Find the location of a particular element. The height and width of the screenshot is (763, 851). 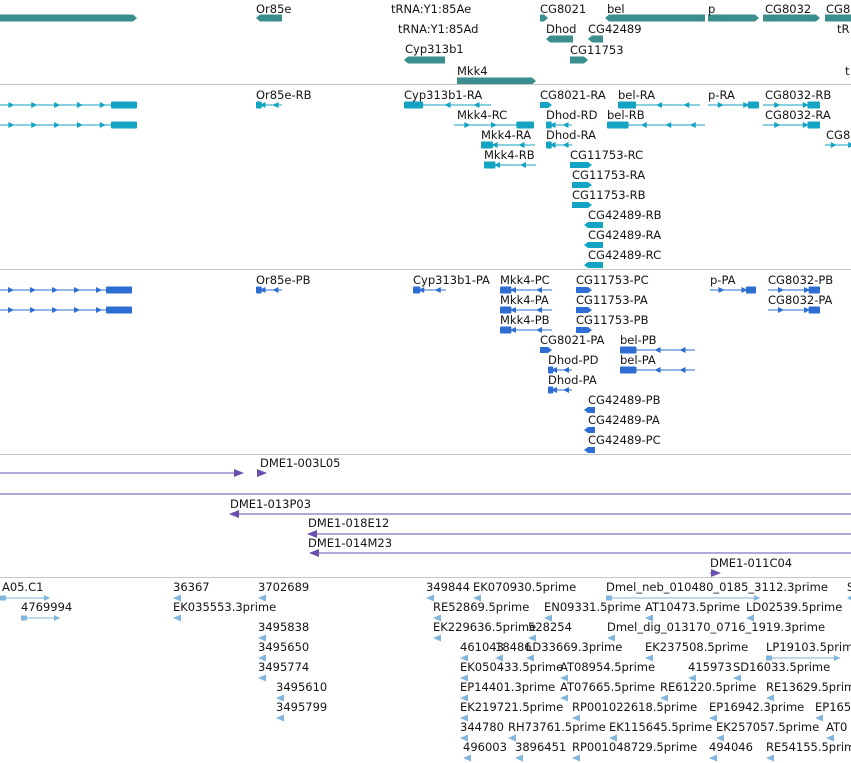

cg42489-pc-label: CG42489-PC is located at coordinates (624, 440).